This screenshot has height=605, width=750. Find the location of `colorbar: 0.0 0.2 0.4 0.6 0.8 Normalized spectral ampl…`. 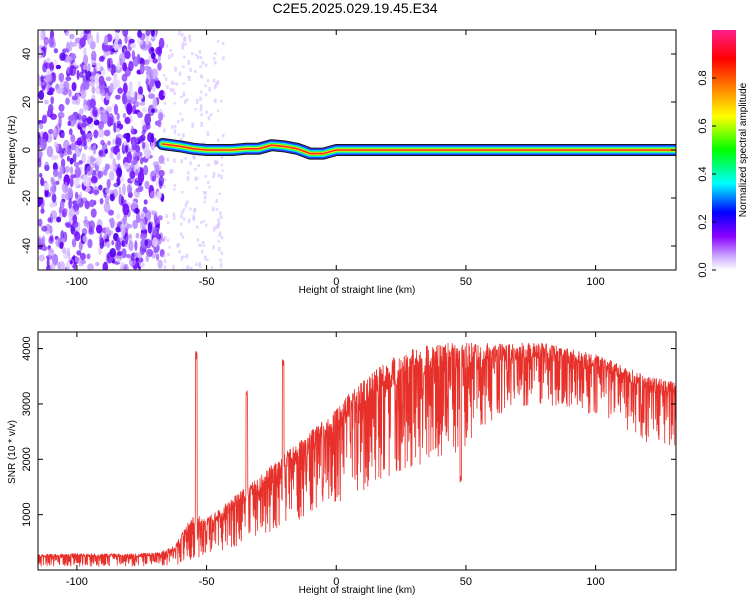

colorbar: 0.0 0.2 0.4 0.6 0.8 Normalized spectral ampl… is located at coordinates (723, 154).